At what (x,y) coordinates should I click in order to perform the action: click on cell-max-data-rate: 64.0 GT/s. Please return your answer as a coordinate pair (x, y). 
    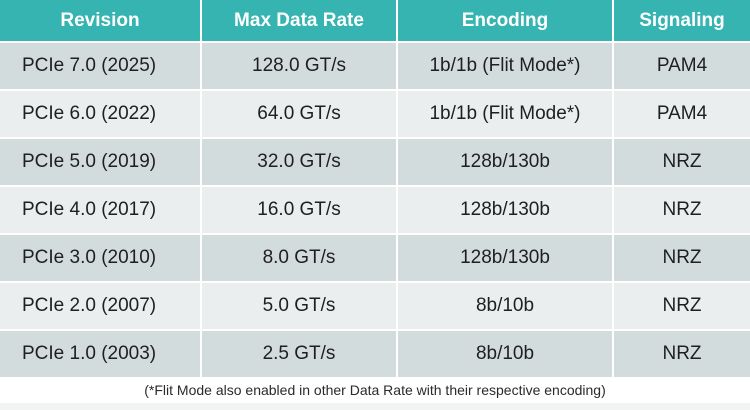
    Looking at the image, I should click on (300, 115).